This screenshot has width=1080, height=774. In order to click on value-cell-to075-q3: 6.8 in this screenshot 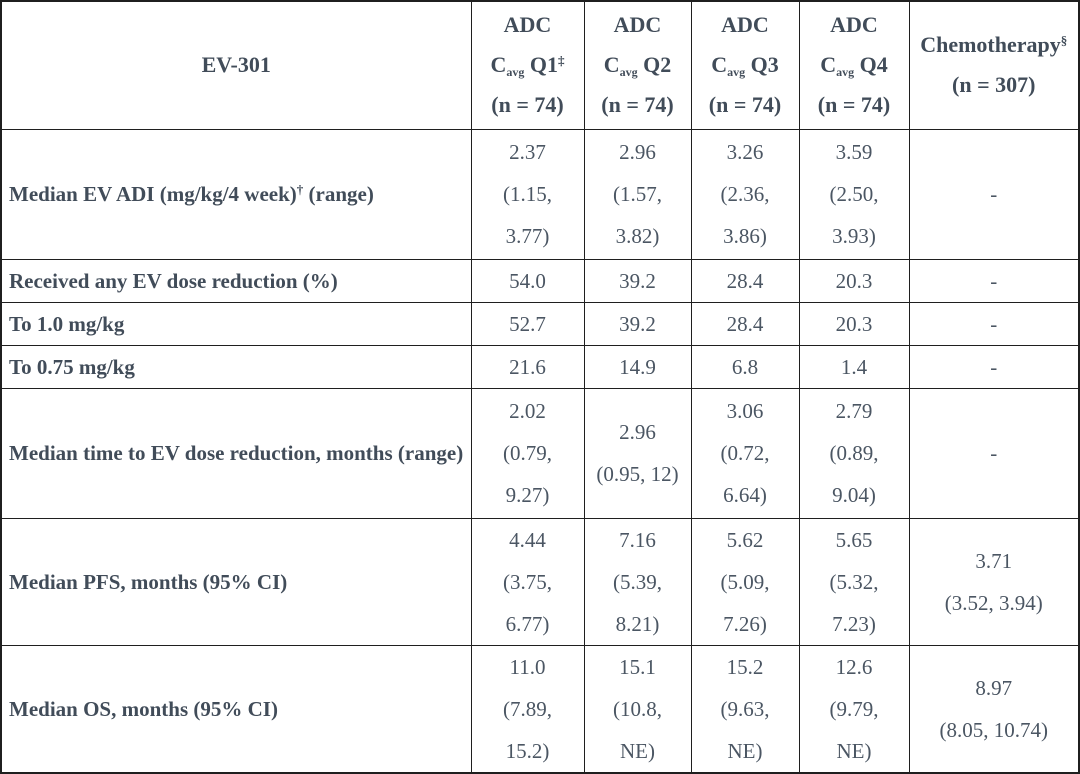, I will do `click(745, 366)`.